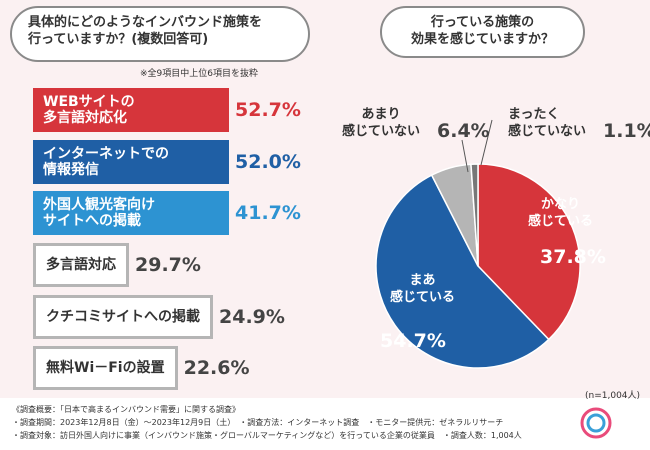 This screenshot has height=450, width=650. What do you see at coordinates (547, 123) in the screenshot?
I see `pie-label: まったく 感じていない` at bounding box center [547, 123].